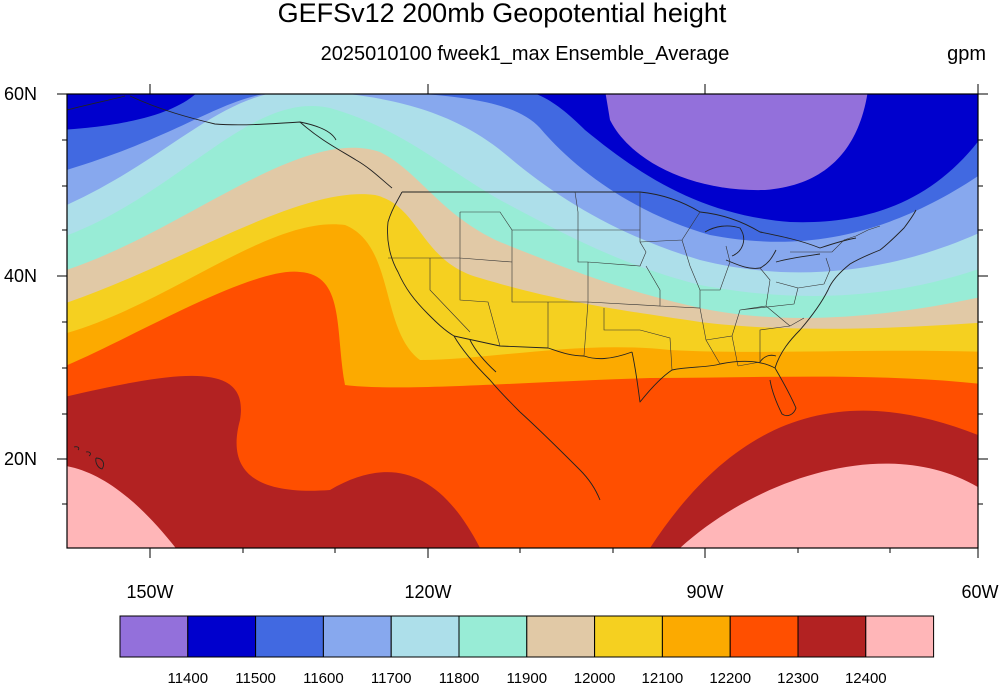 The height and width of the screenshot is (684, 1004). Describe the element at coordinates (502, 14) in the screenshot. I see `map-title: GEFSv12 200mb Geopotential height` at that location.